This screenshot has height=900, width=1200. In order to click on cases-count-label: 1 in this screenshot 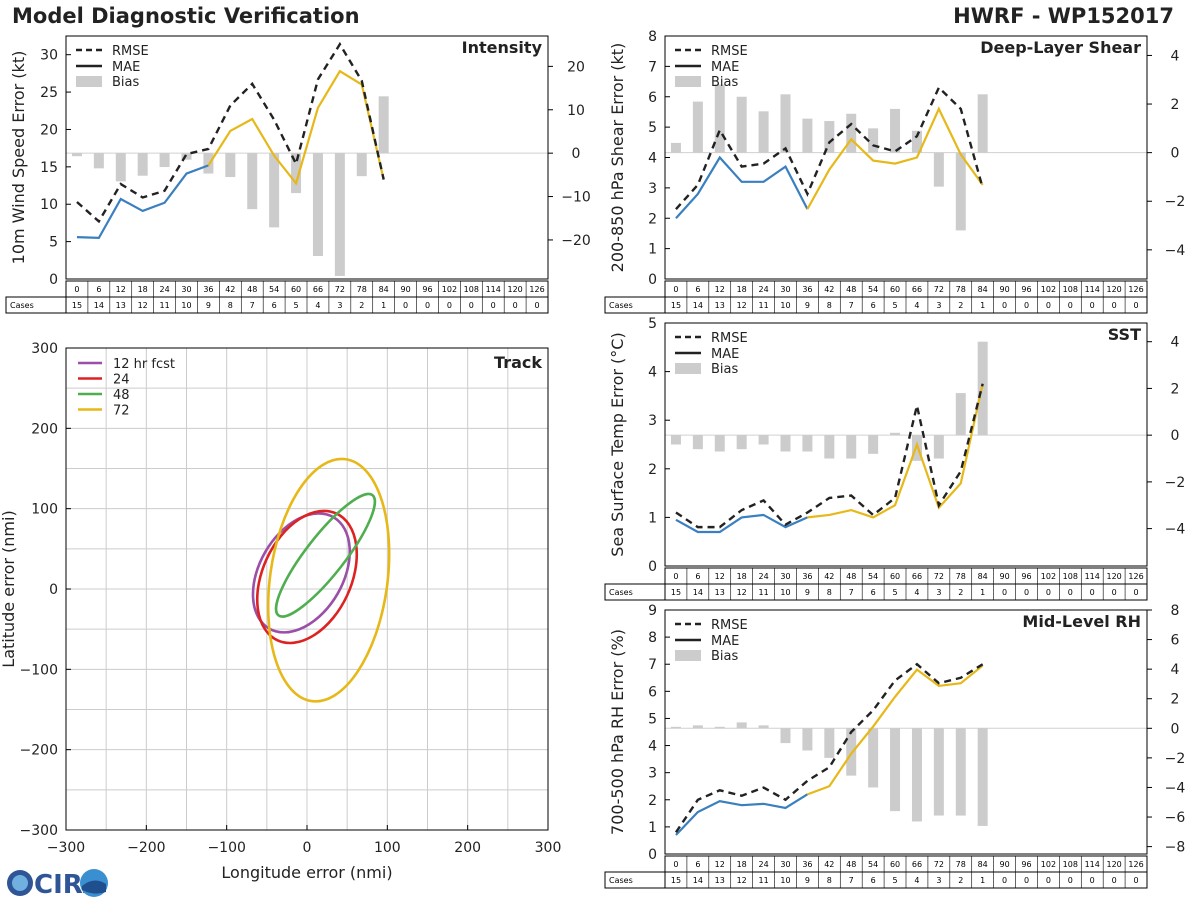, I will do `click(982, 880)`.